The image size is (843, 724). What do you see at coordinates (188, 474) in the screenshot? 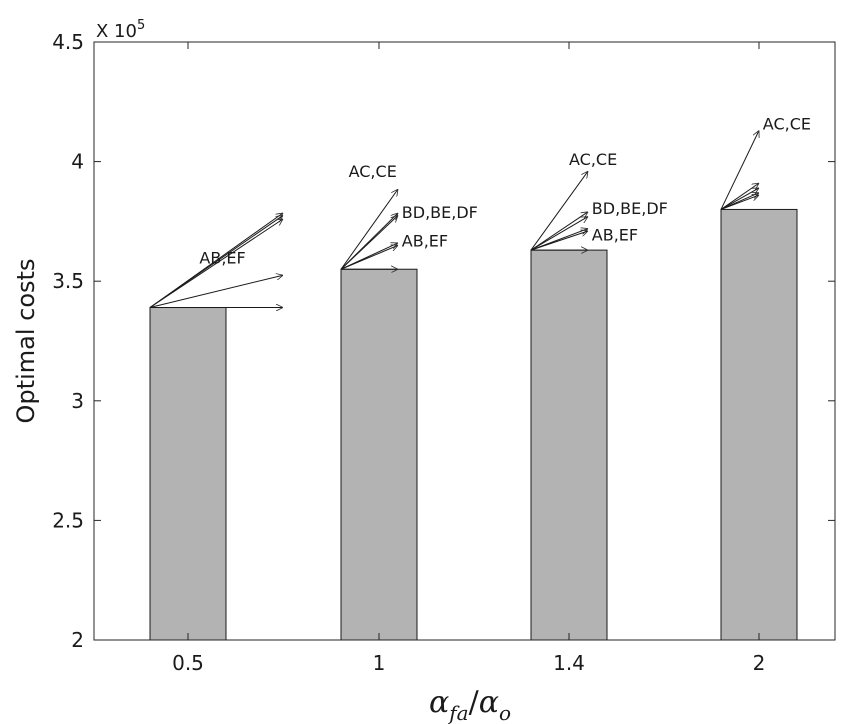
I see `bar-0.5` at bounding box center [188, 474].